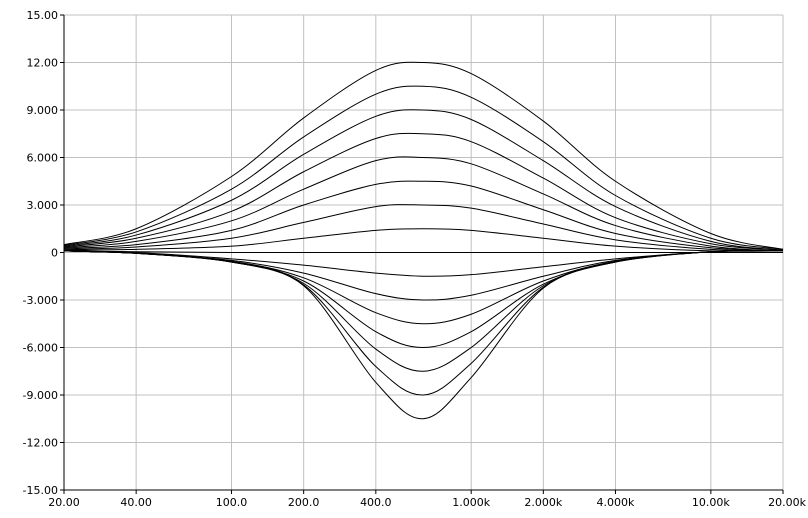 The height and width of the screenshot is (518, 808). What do you see at coordinates (543, 502) in the screenshot?
I see `x-tick-label: 2.000k` at bounding box center [543, 502].